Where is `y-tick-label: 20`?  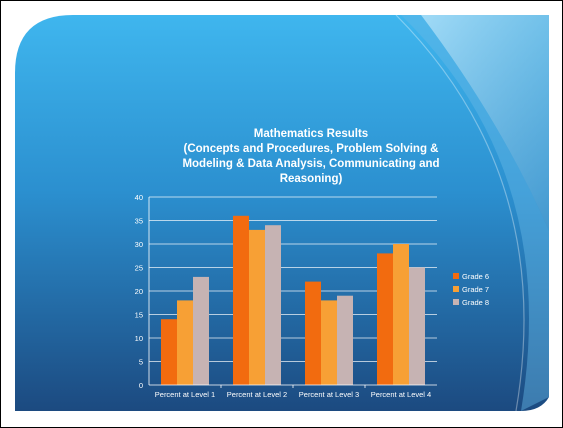 y-tick-label: 20 is located at coordinates (139, 291).